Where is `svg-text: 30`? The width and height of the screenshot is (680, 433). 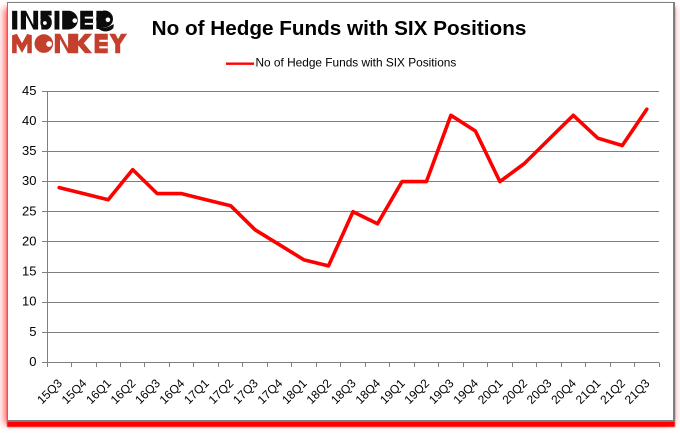
svg-text: 30 is located at coordinates (29, 180).